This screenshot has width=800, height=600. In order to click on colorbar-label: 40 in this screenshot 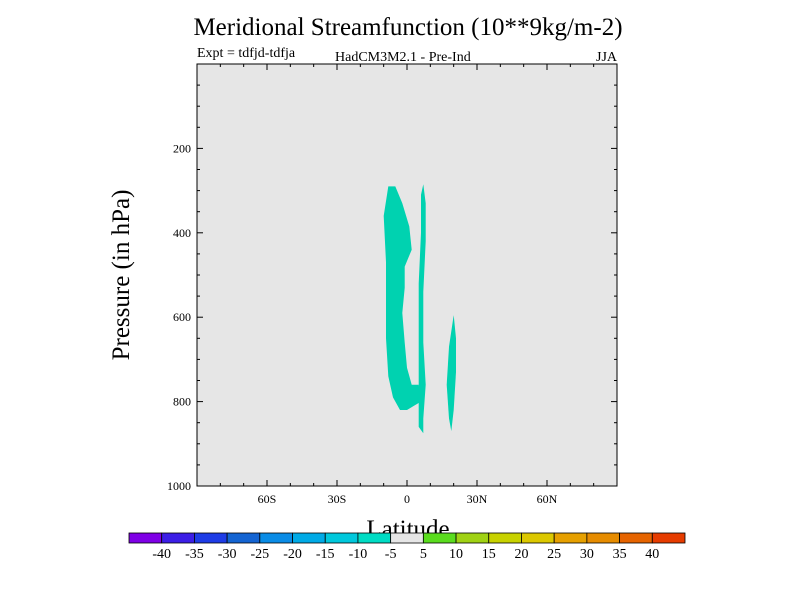, I will do `click(652, 554)`.